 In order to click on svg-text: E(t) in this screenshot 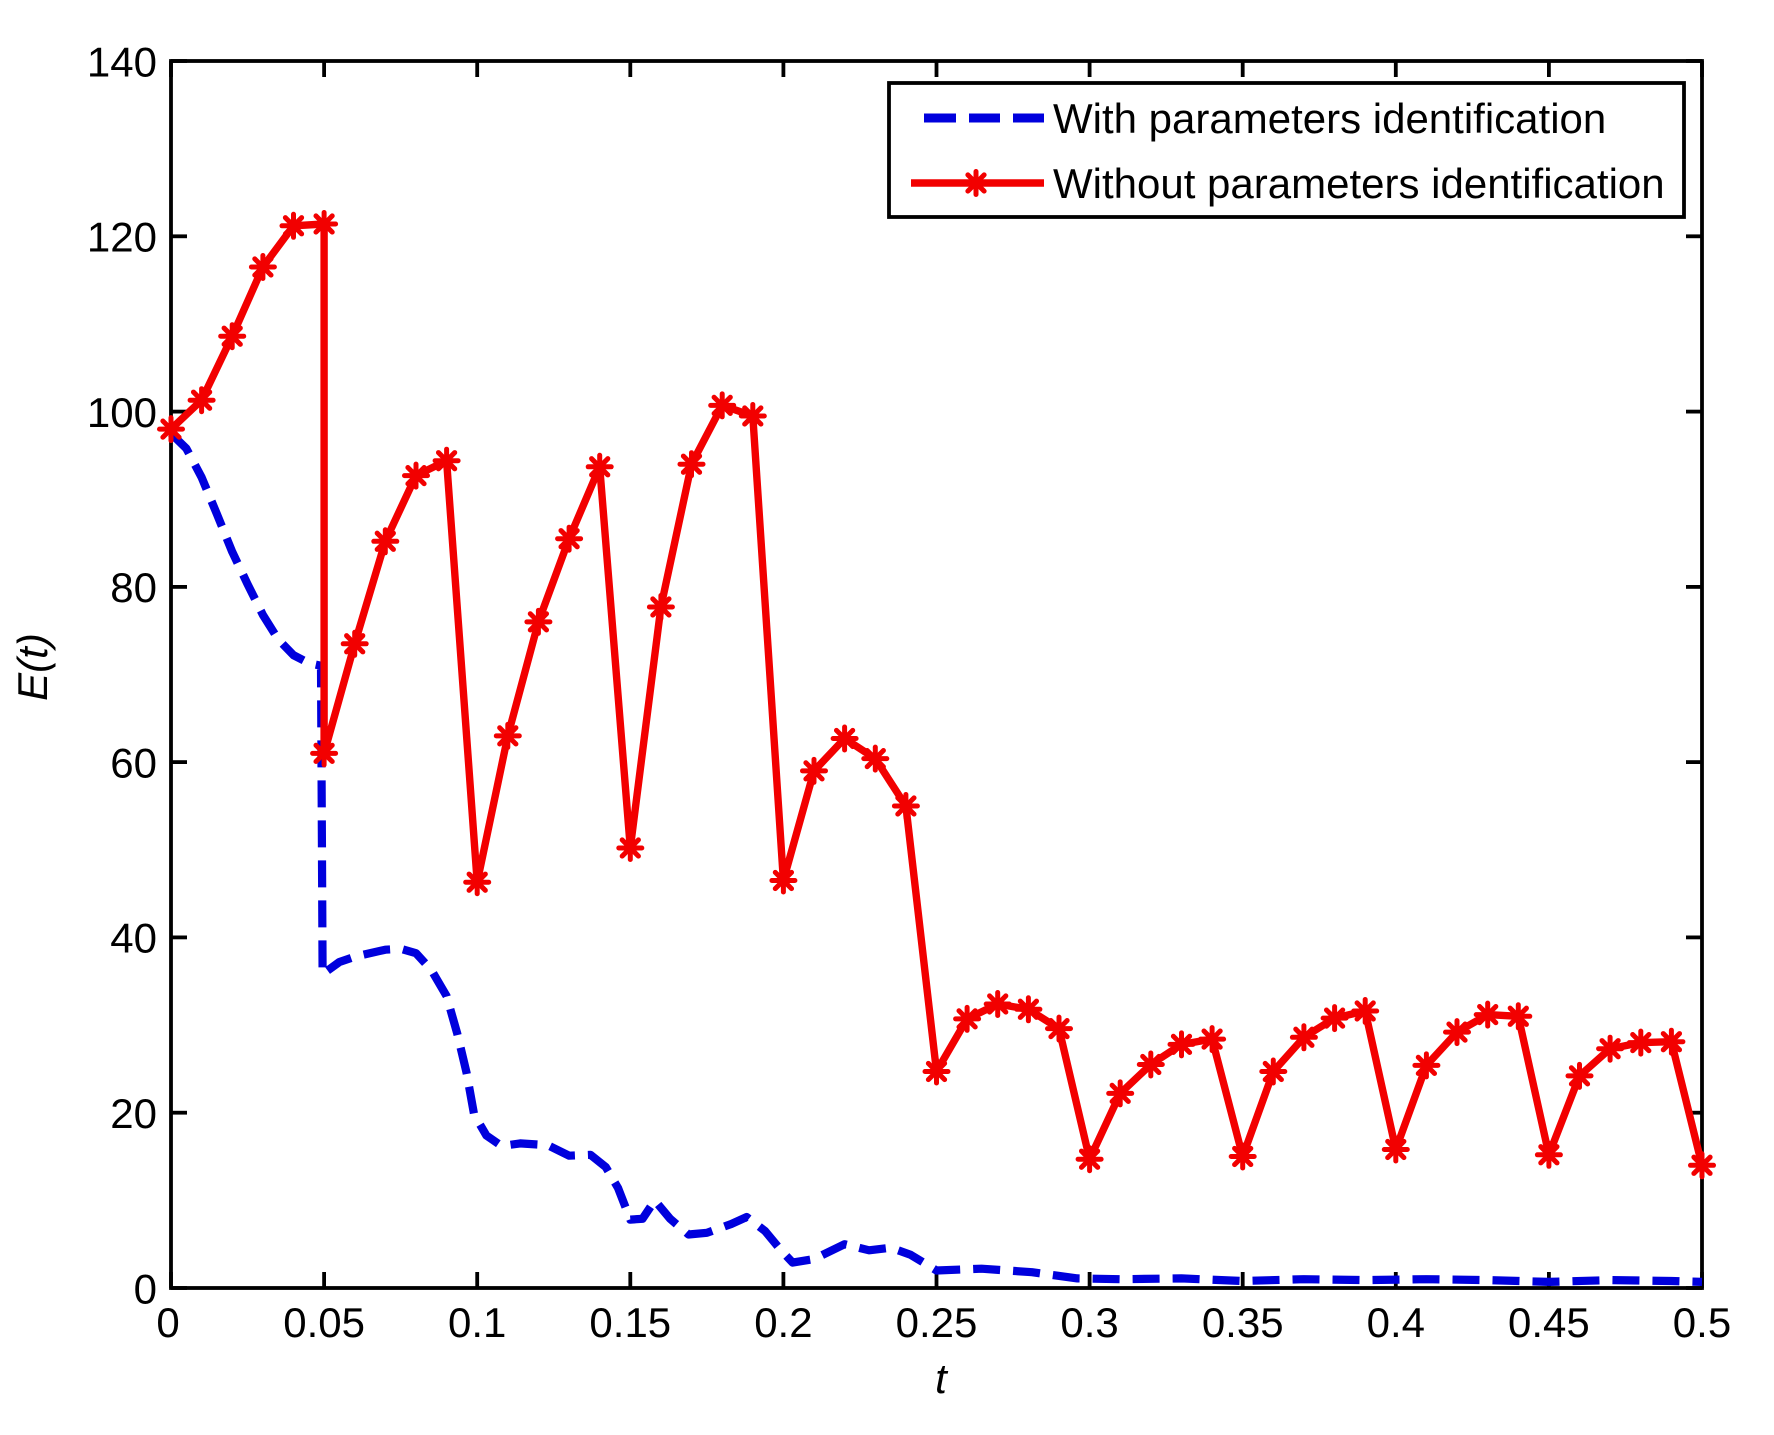, I will do `click(32, 667)`.